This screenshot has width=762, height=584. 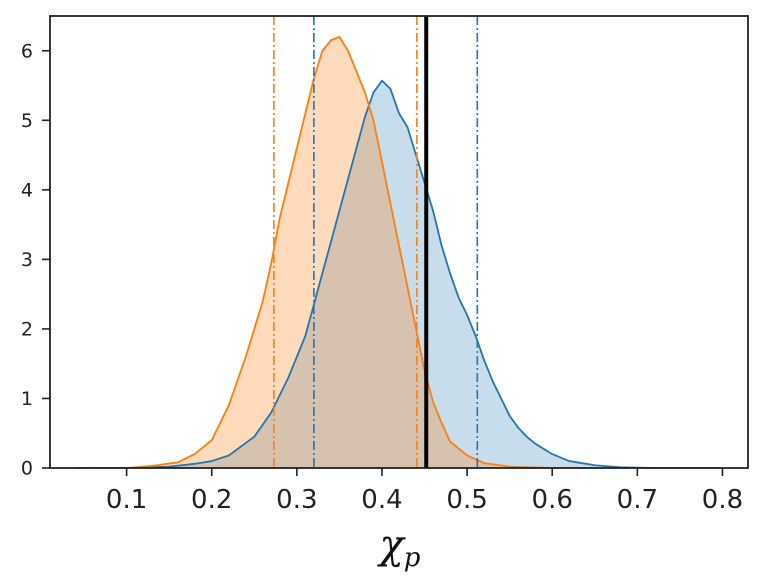 I want to click on x-tick-label: 0.7, so click(x=637, y=500).